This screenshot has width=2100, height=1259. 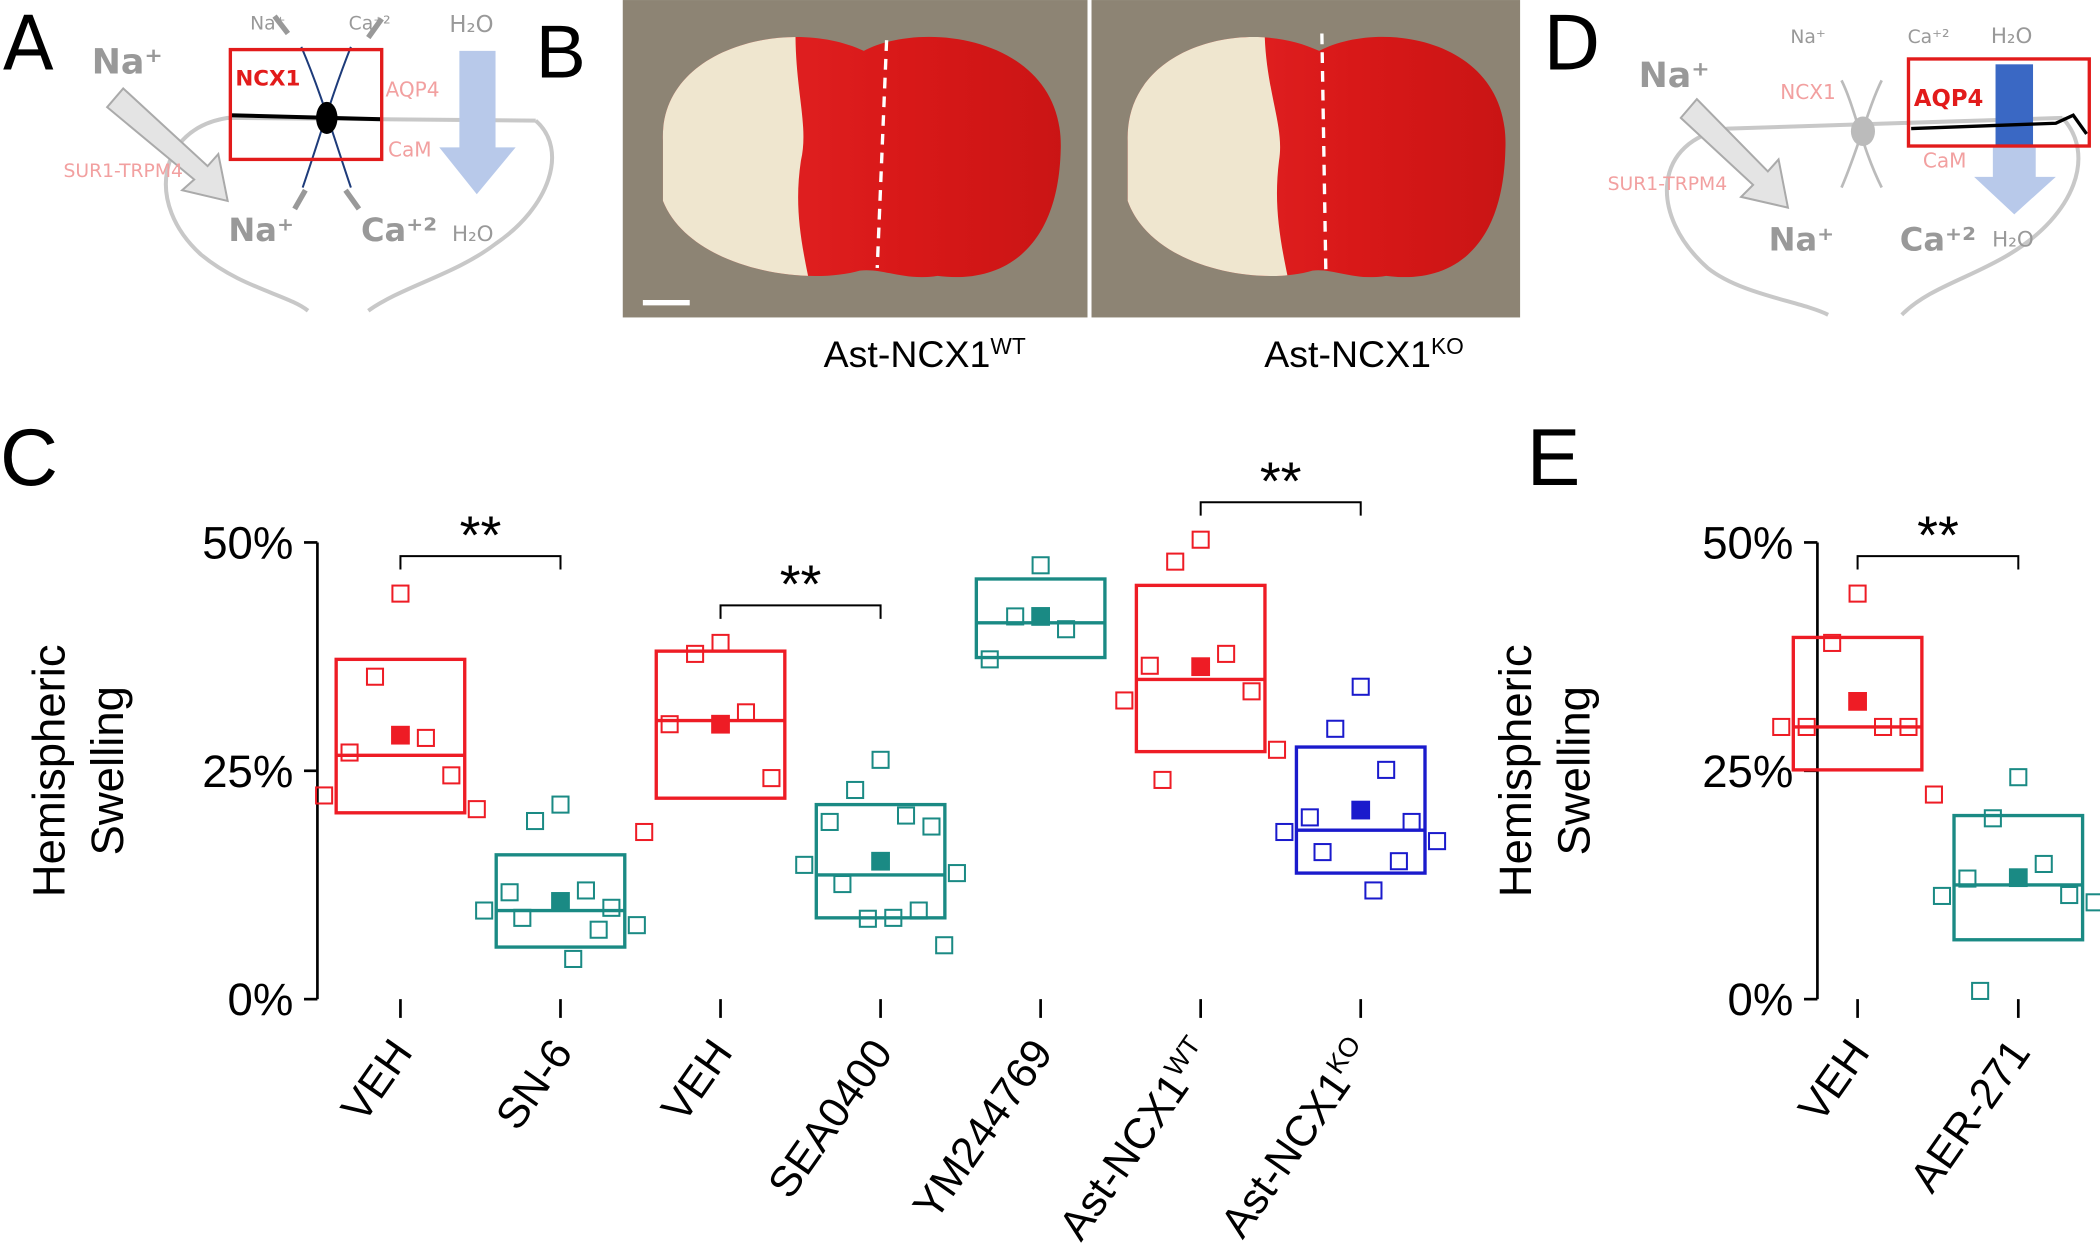 What do you see at coordinates (1447, 346) in the screenshot?
I see `caption-superscript: KO` at bounding box center [1447, 346].